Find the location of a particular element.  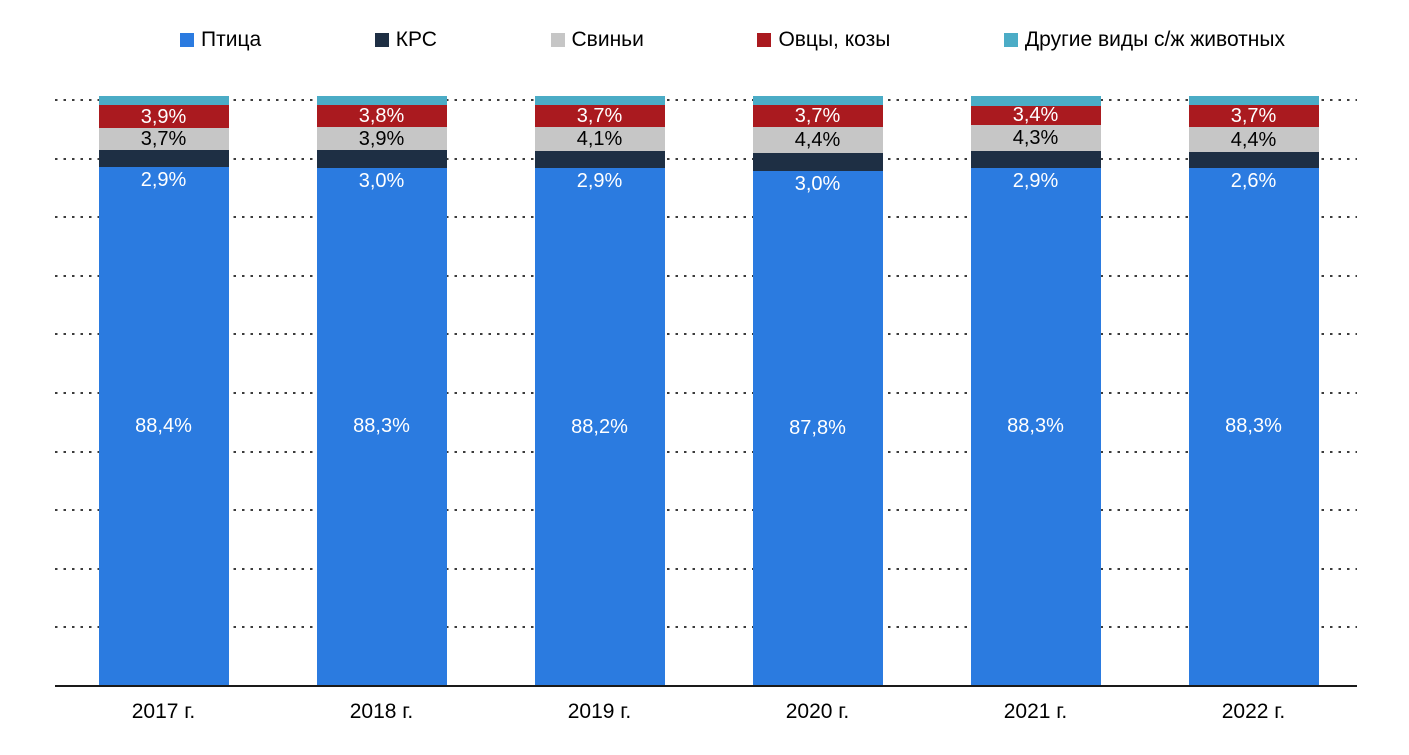

legend-item-sheep-goats: Овцы, козы is located at coordinates (823, 40).